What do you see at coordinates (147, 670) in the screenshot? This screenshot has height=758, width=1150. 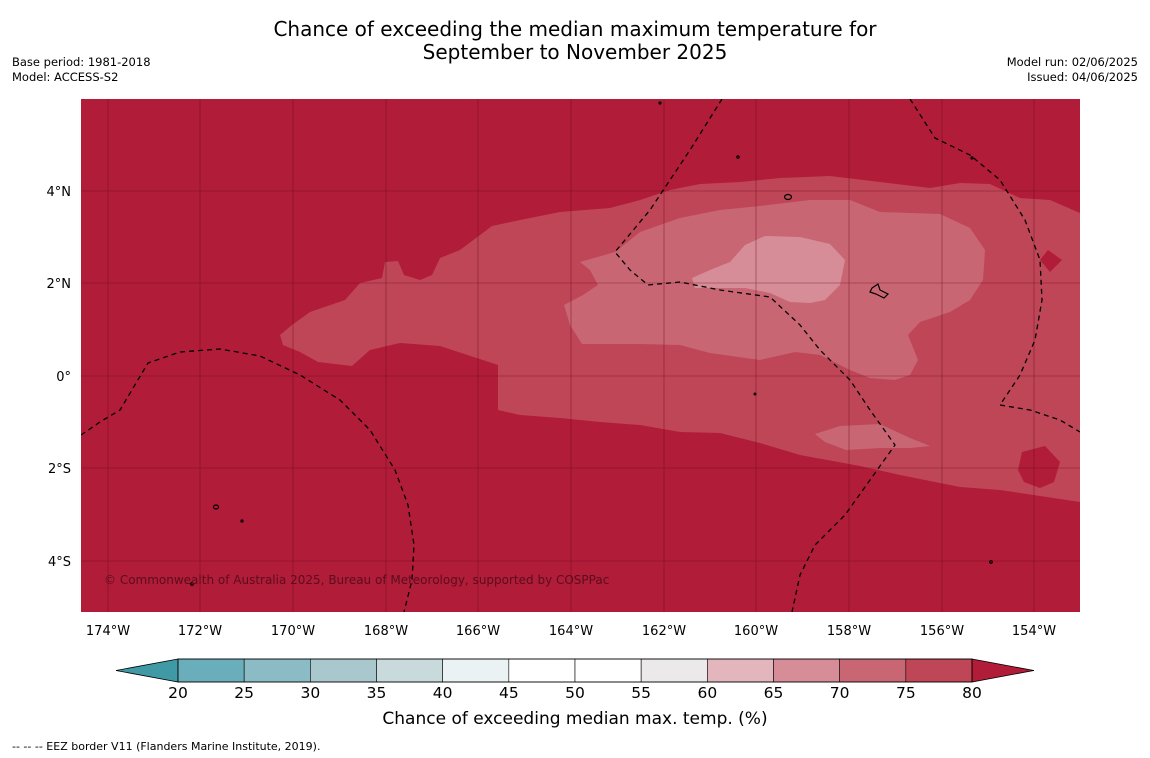 I see `colorbar-arrow-low` at bounding box center [147, 670].